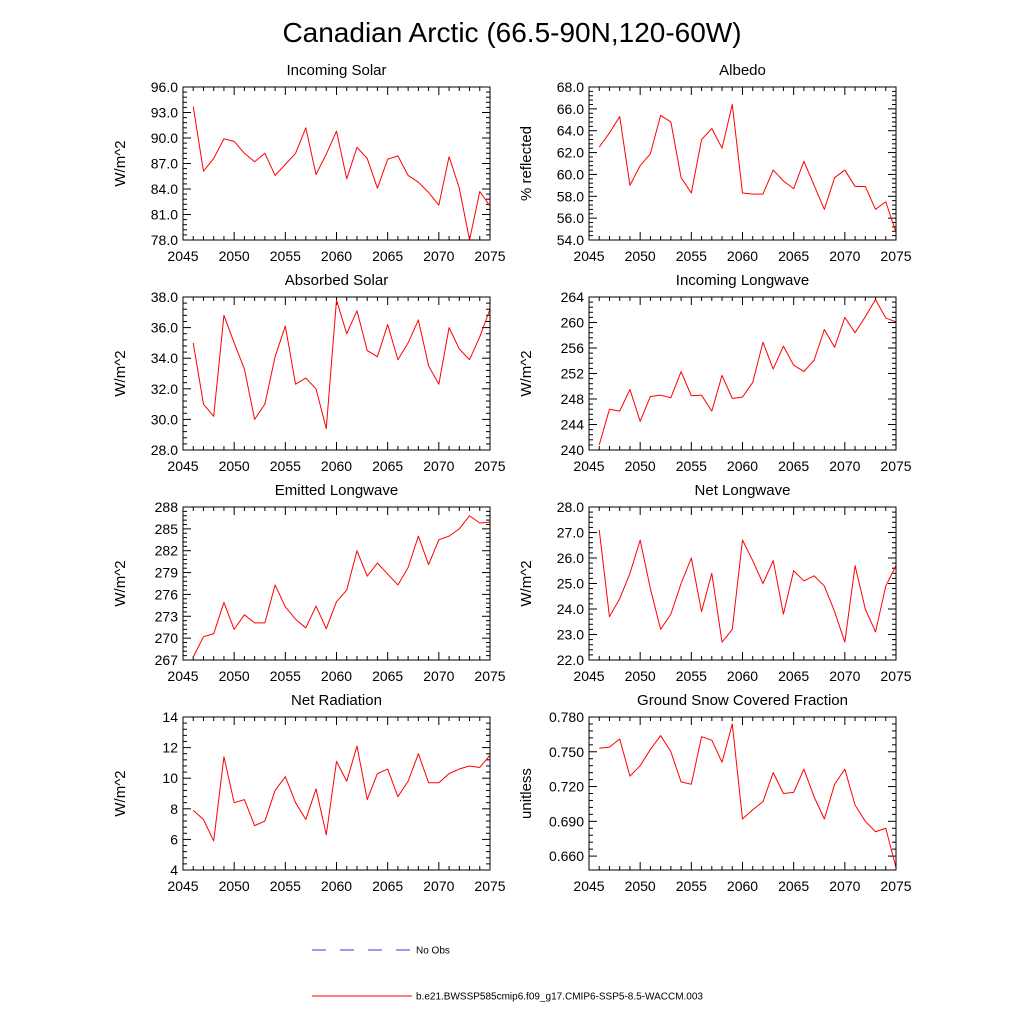 Image resolution: width=1024 pixels, height=1024 pixels. I want to click on panel-title: Incoming Longwave, so click(742, 280).